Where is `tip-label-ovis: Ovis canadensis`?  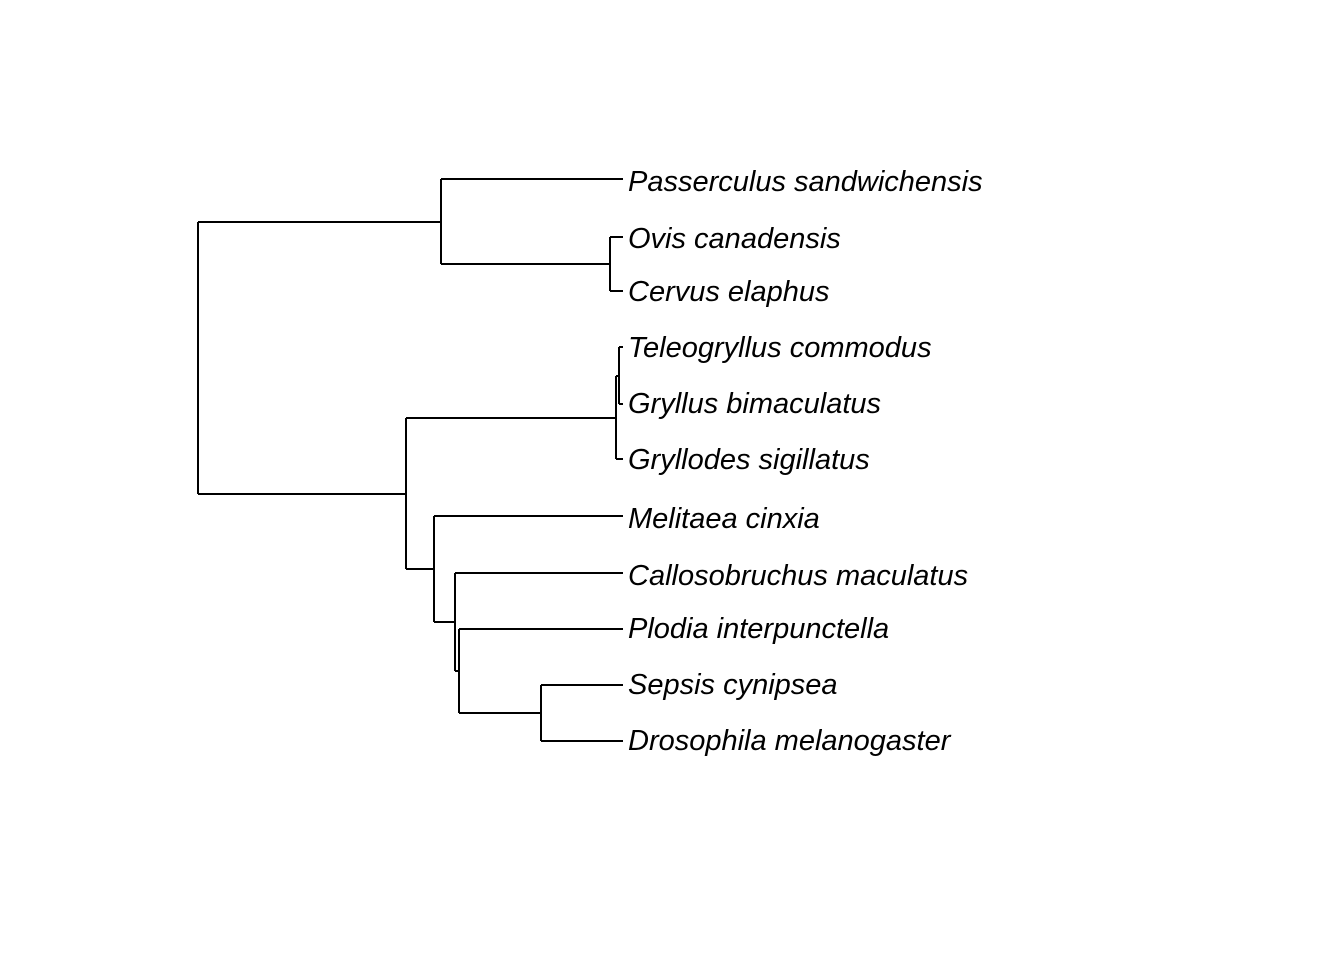 tip-label-ovis: Ovis canadensis is located at coordinates (734, 239).